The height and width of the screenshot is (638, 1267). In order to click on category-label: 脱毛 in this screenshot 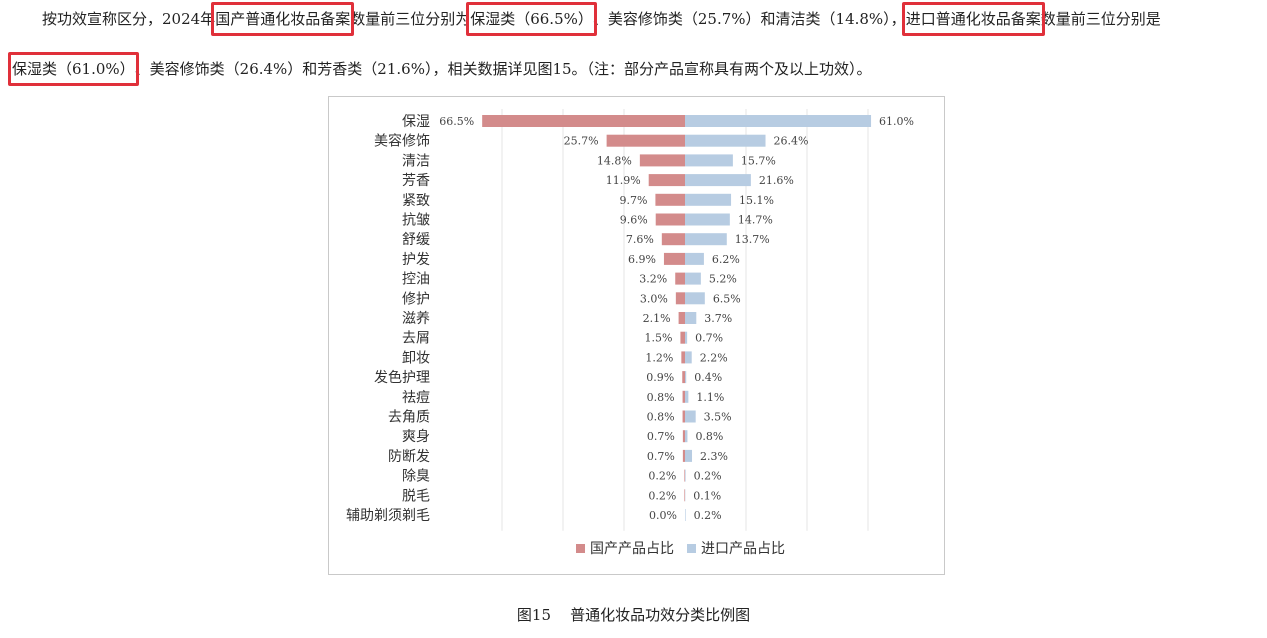, I will do `click(416, 496)`.